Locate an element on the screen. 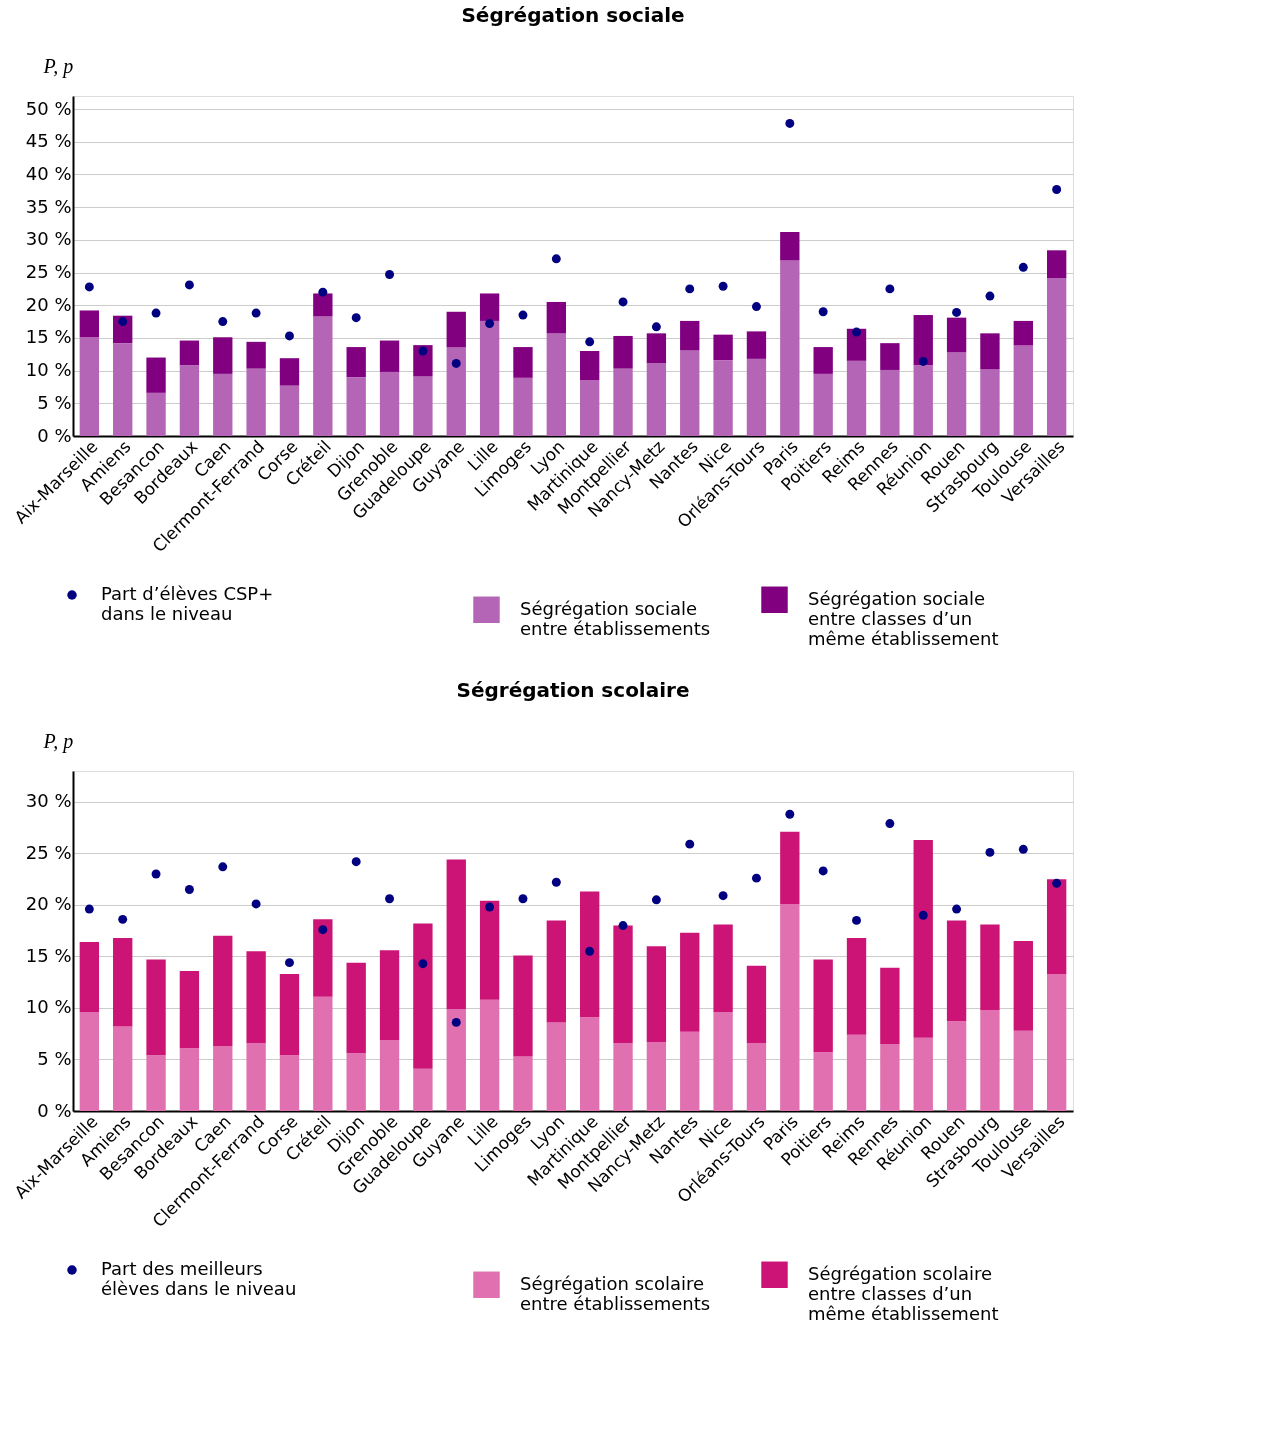  y-tick-label: 20 % is located at coordinates (48, 904).